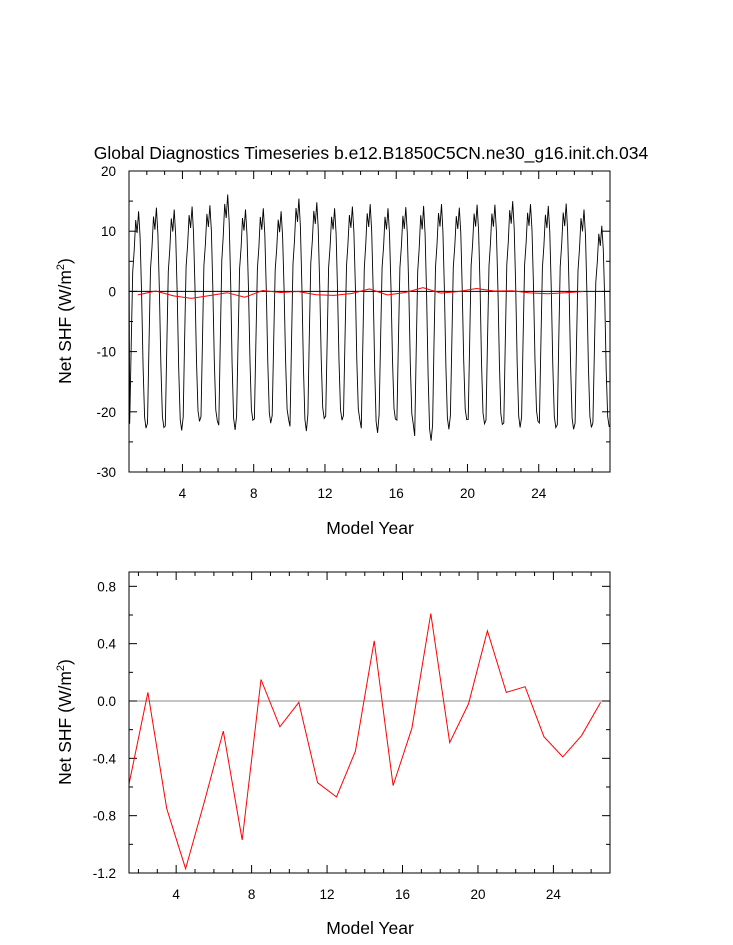 This screenshot has width=733, height=945. What do you see at coordinates (539, 493) in the screenshot?
I see `top-x-tick-label: 24` at bounding box center [539, 493].